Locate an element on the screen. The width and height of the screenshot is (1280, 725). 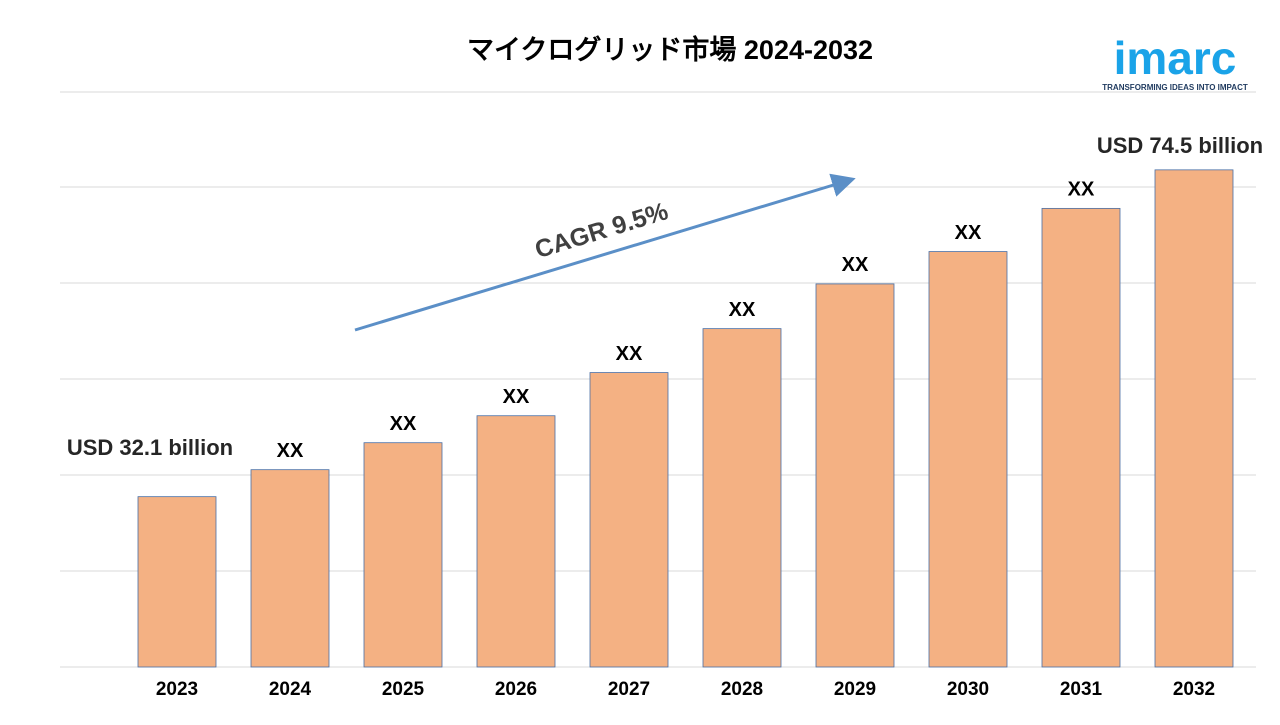
x-tick-label: 2024 is located at coordinates (290, 689).